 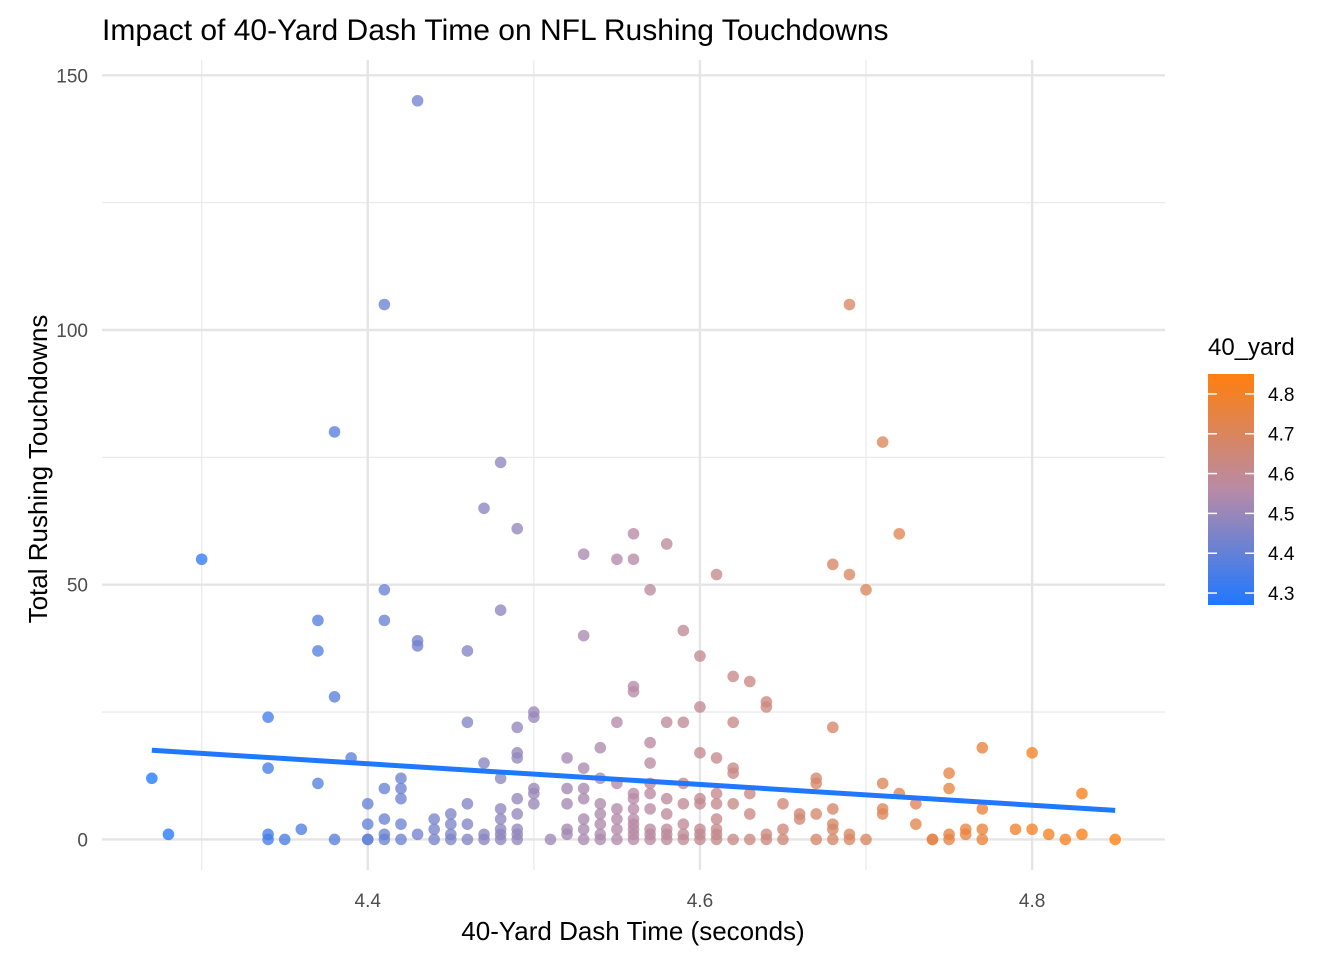 What do you see at coordinates (1281, 395) in the screenshot?
I see `legend-tick-label: 4.8` at bounding box center [1281, 395].